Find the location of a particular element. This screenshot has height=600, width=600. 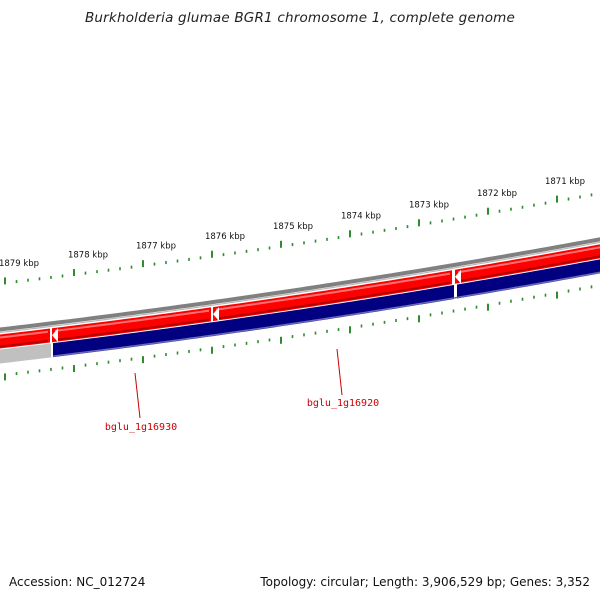

reverse-gene-inactive is located at coordinates (25, 353).